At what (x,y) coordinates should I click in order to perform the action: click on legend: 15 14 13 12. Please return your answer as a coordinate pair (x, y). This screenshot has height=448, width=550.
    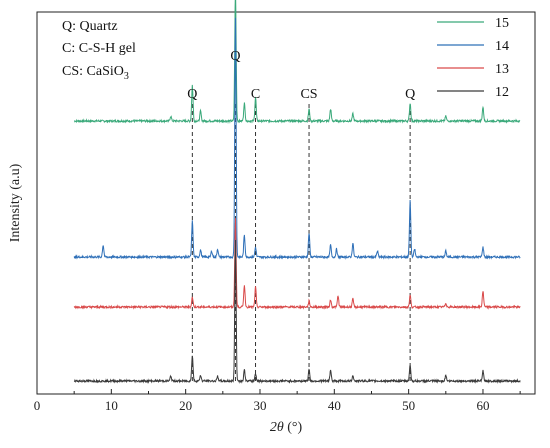
    Looking at the image, I should click on (473, 58).